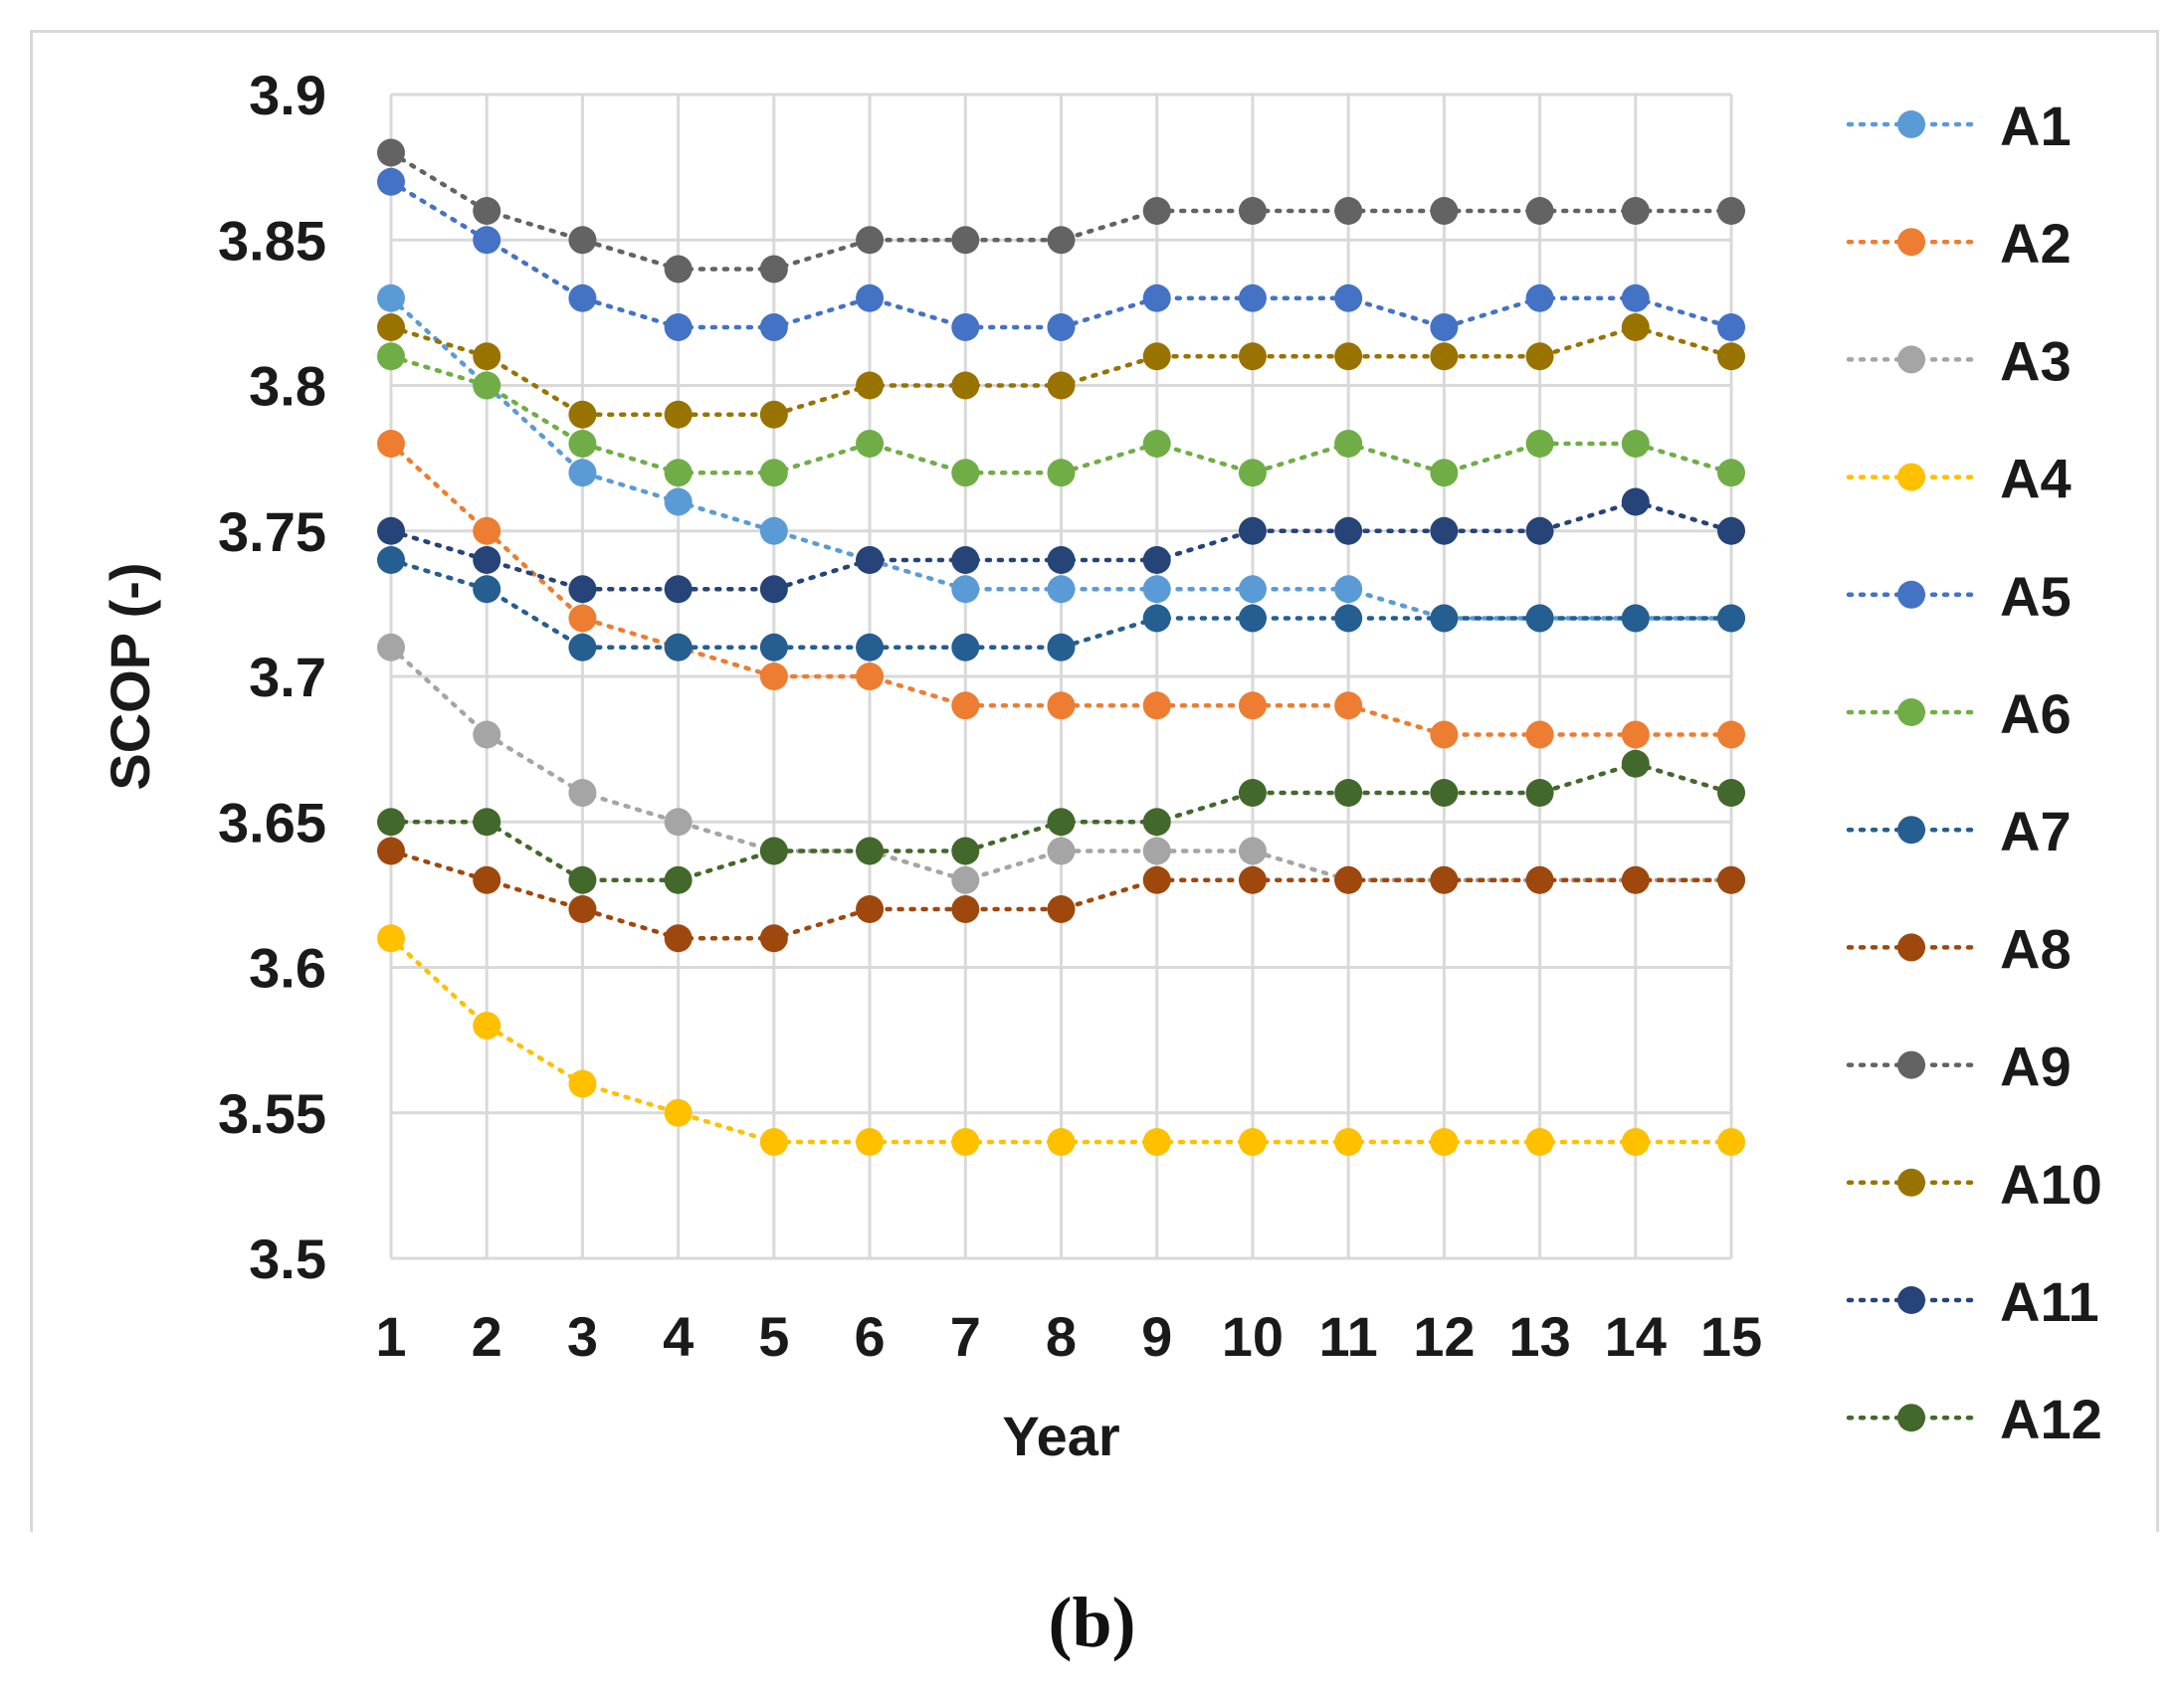 The image size is (2184, 1706). What do you see at coordinates (1444, 1336) in the screenshot?
I see `x-tick-label: 12` at bounding box center [1444, 1336].